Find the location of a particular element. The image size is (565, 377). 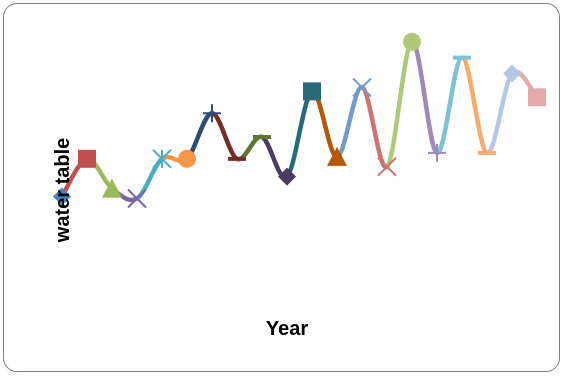

x-axis-label: Year is located at coordinates (287, 329).